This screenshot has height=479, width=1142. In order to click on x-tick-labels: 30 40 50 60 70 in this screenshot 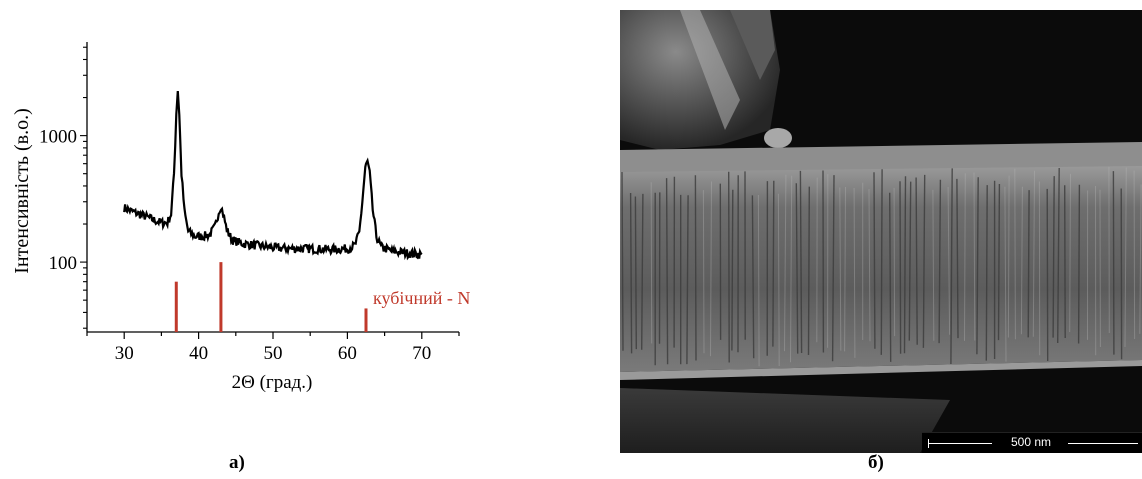, I will do `click(273, 353)`.